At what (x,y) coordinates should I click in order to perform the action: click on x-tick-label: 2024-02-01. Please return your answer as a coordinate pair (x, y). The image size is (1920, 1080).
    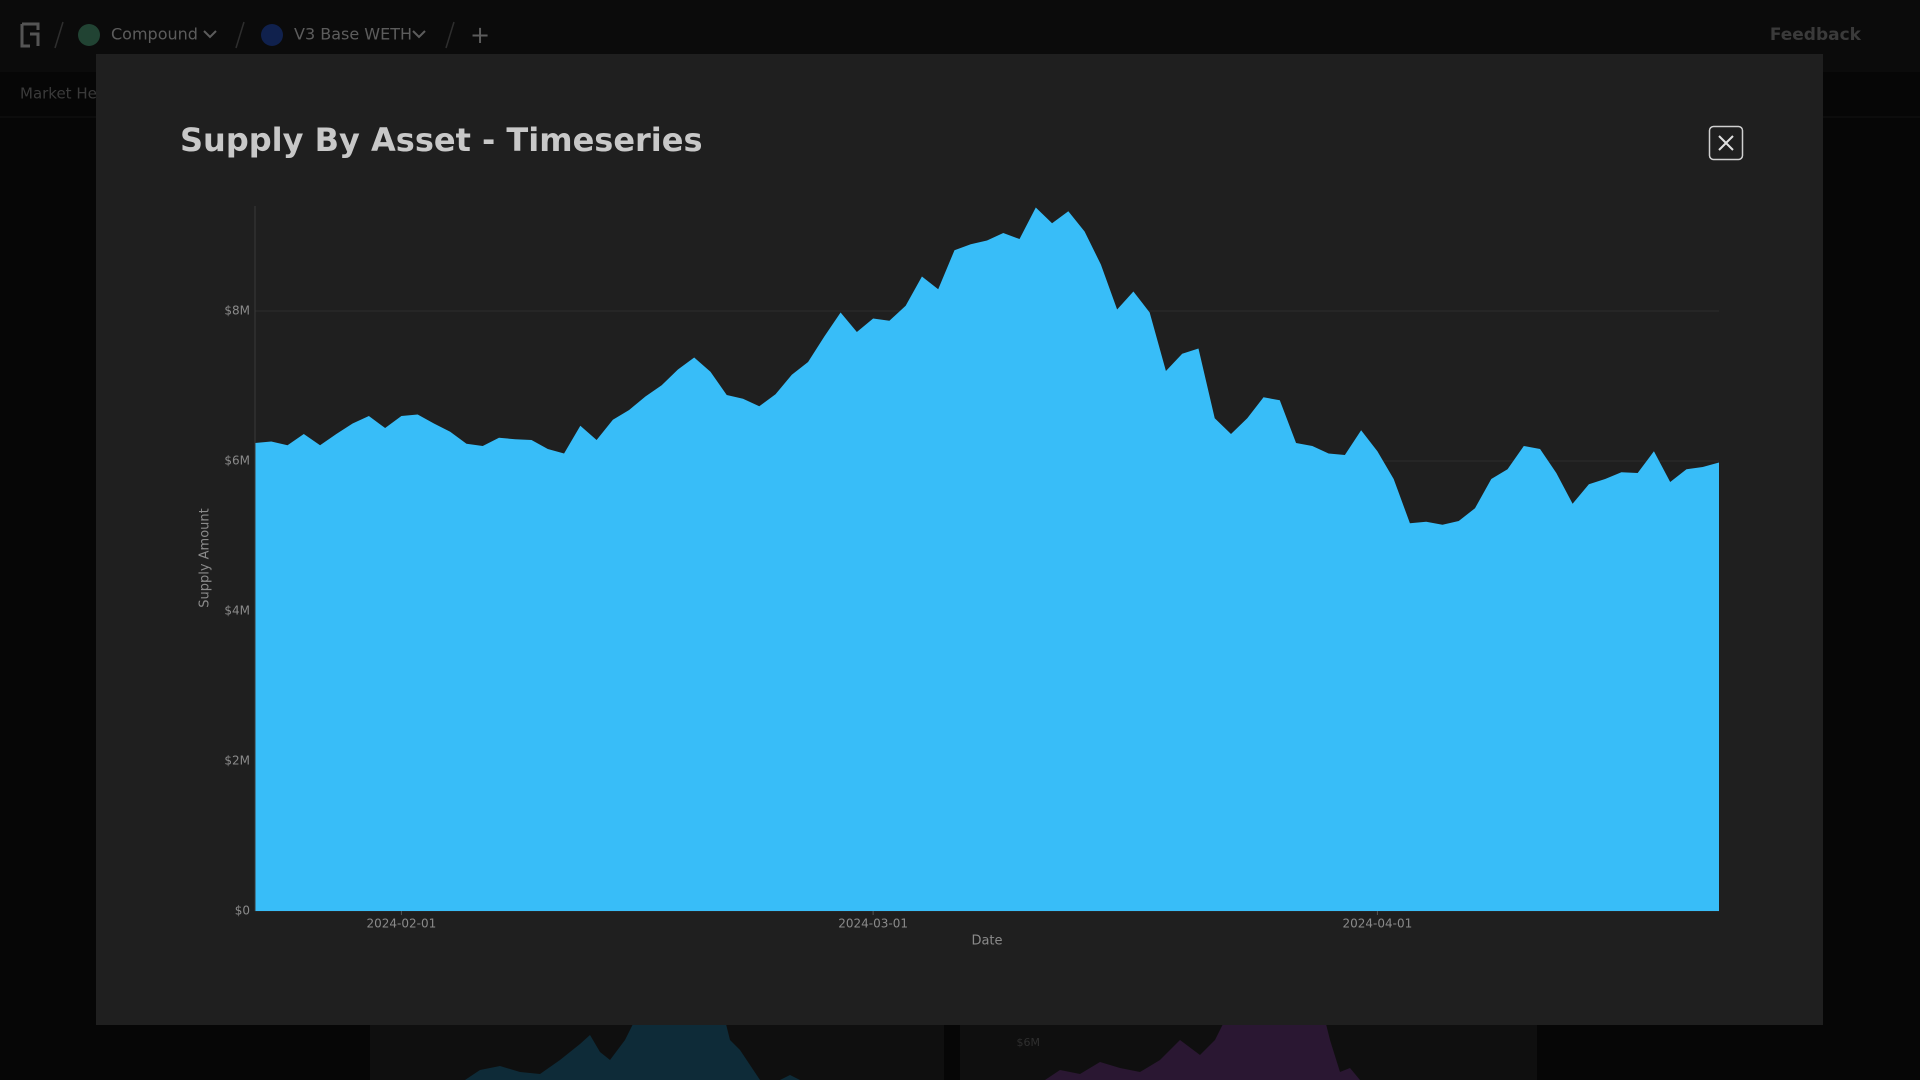
    Looking at the image, I should click on (402, 924).